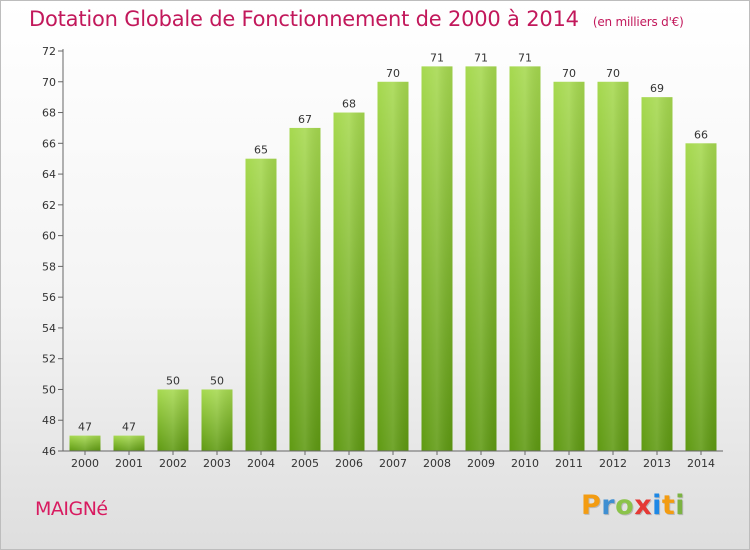 Image resolution: width=750 pixels, height=550 pixels. Describe the element at coordinates (261, 150) in the screenshot. I see `data-label: 65` at that location.